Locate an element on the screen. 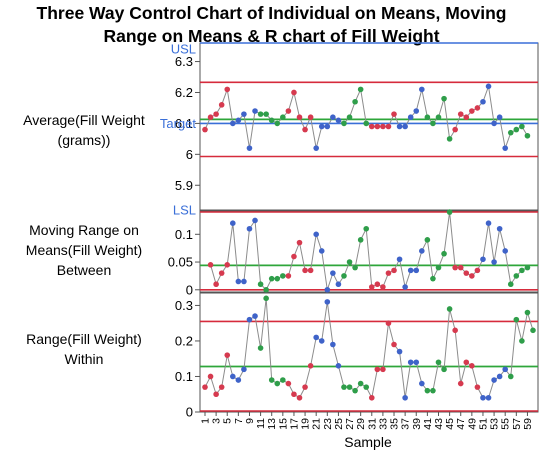  moving-range-frame is located at coordinates (369, 251).